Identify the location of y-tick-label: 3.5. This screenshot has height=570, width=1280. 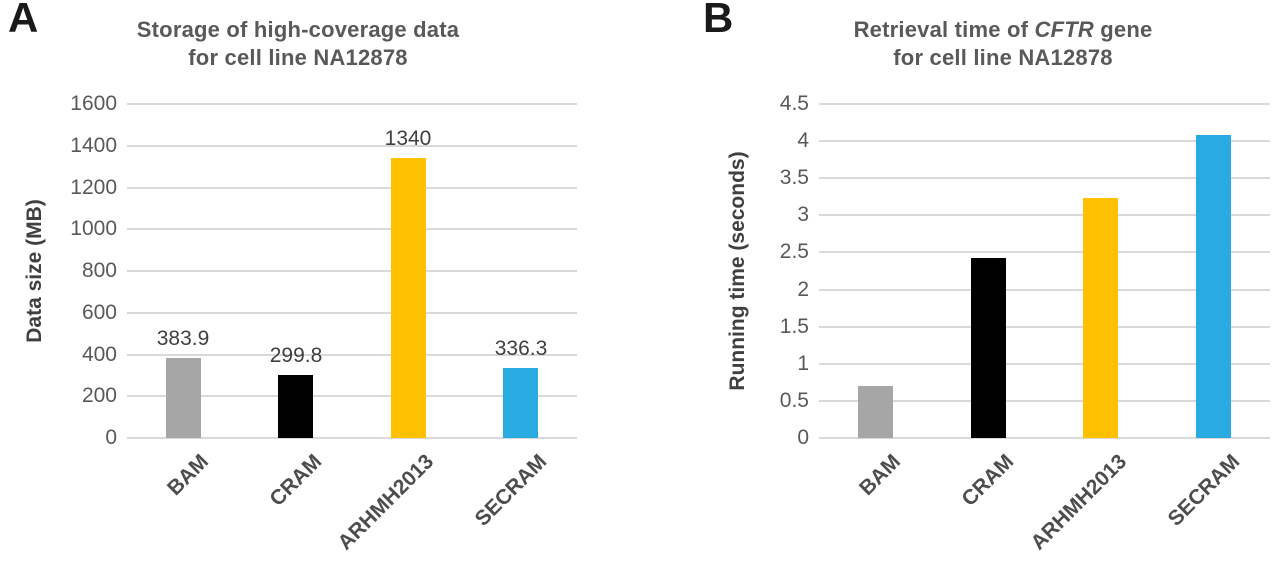
(794, 177).